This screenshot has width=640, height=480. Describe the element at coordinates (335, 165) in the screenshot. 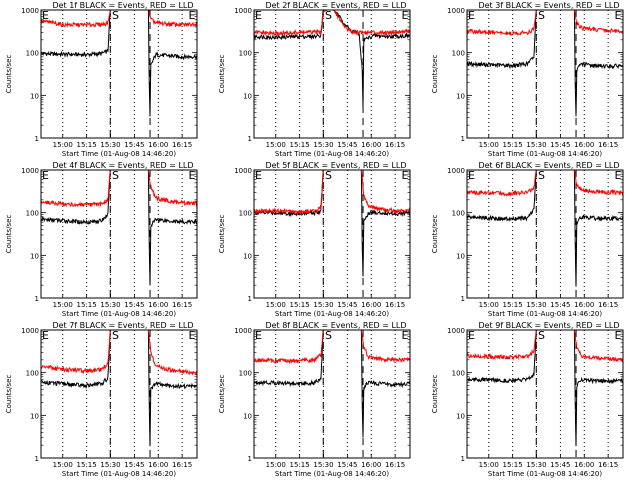

I see `chart-title: Det 5f BLACK = Events, RED = LLD` at that location.